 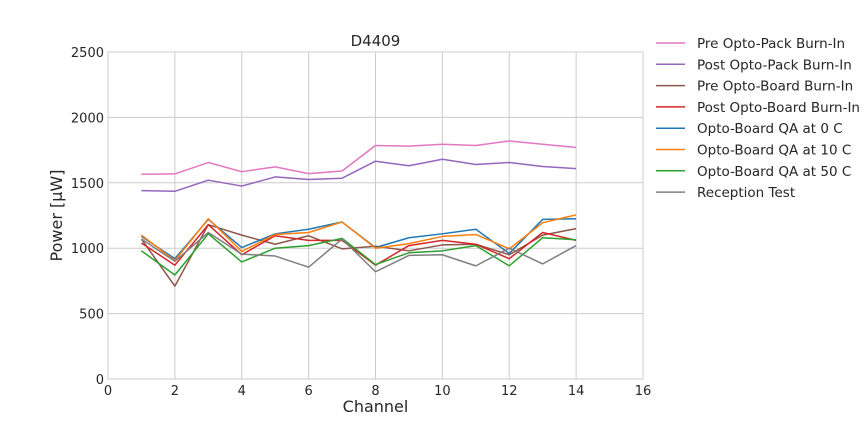 I want to click on x-tick-label: 6, so click(x=308, y=391).